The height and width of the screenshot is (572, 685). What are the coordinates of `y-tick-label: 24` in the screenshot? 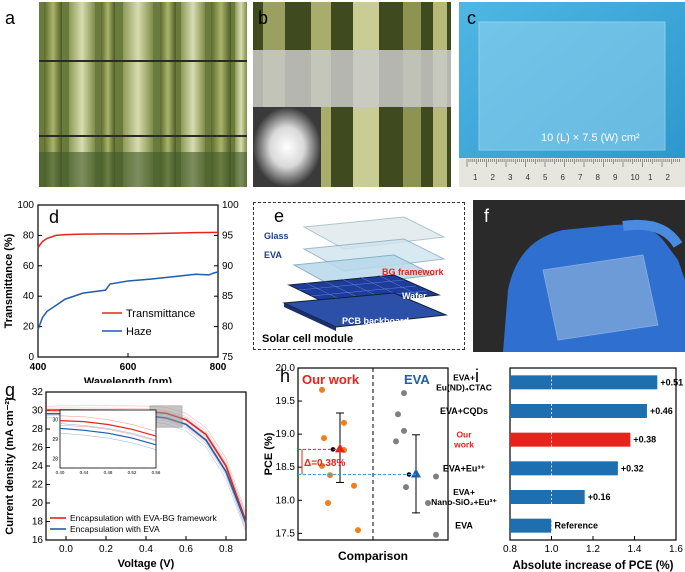 It's located at (38, 466).